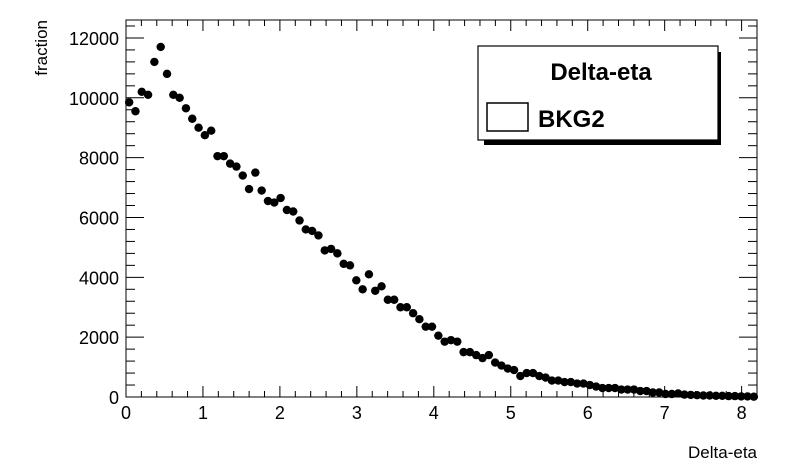 The image size is (798, 473). Describe the element at coordinates (723, 452) in the screenshot. I see `x-axis-title: Delta-eta` at that location.